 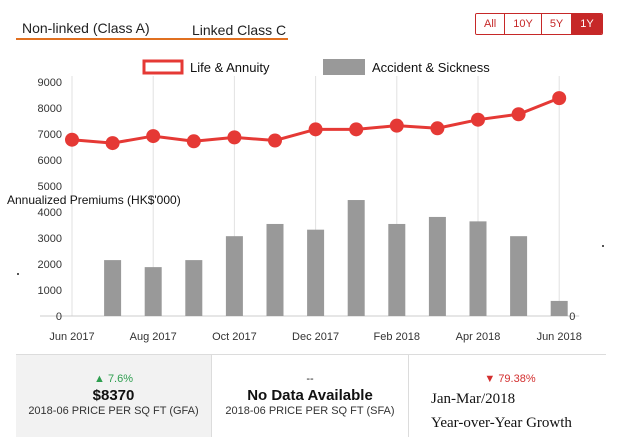 What do you see at coordinates (153, 337) in the screenshot?
I see `x-tick-label: Aug 2017` at bounding box center [153, 337].